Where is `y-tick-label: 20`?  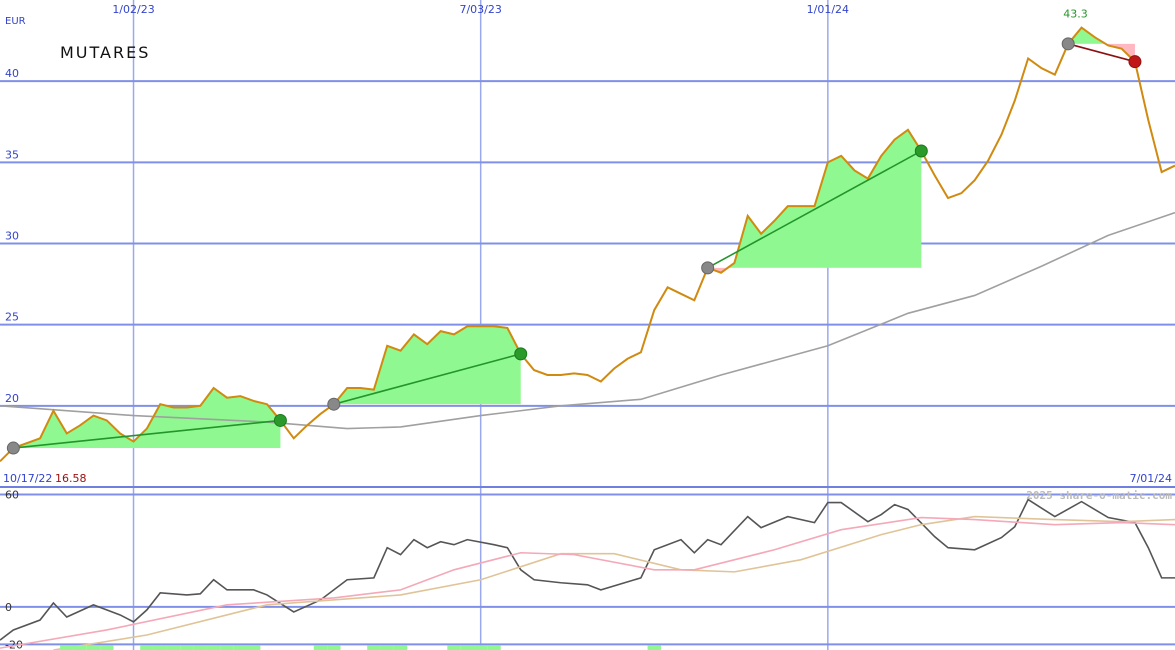
y-tick-label: 20 is located at coordinates (12, 398).